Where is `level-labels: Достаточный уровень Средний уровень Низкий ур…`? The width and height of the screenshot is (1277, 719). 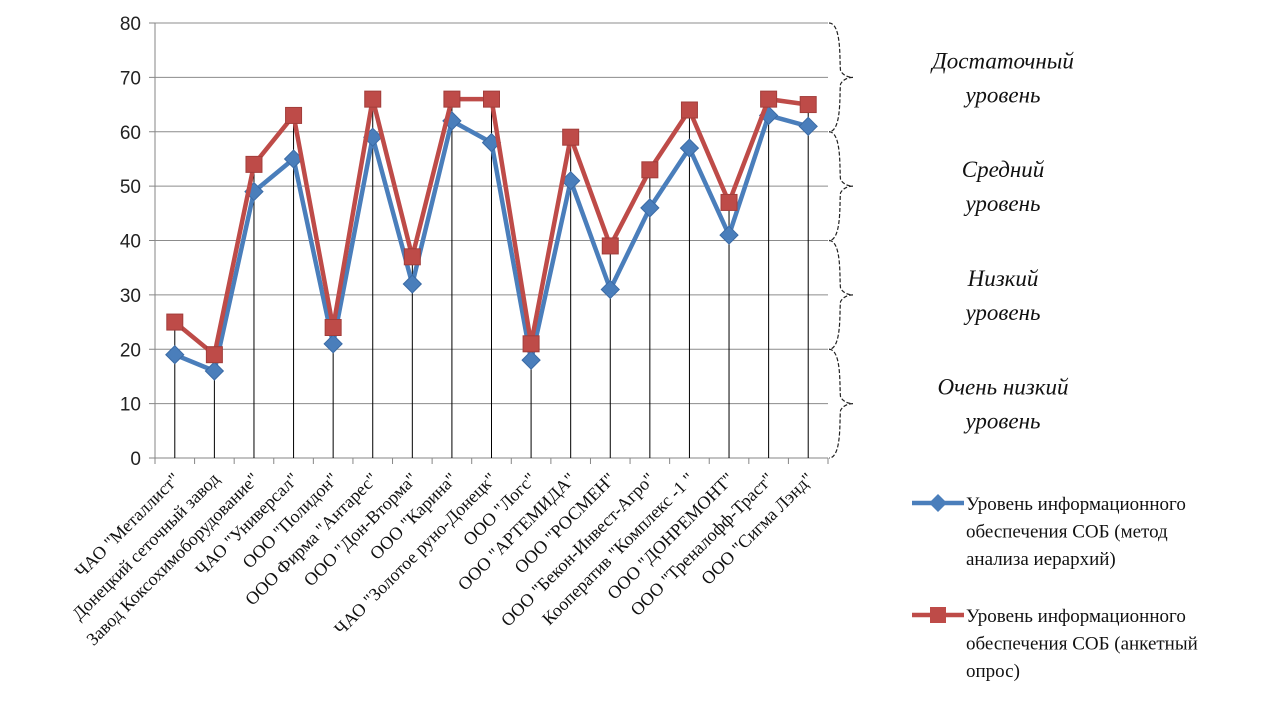 level-labels: Достаточный уровень Средний уровень Низкий ур… is located at coordinates (1002, 240).